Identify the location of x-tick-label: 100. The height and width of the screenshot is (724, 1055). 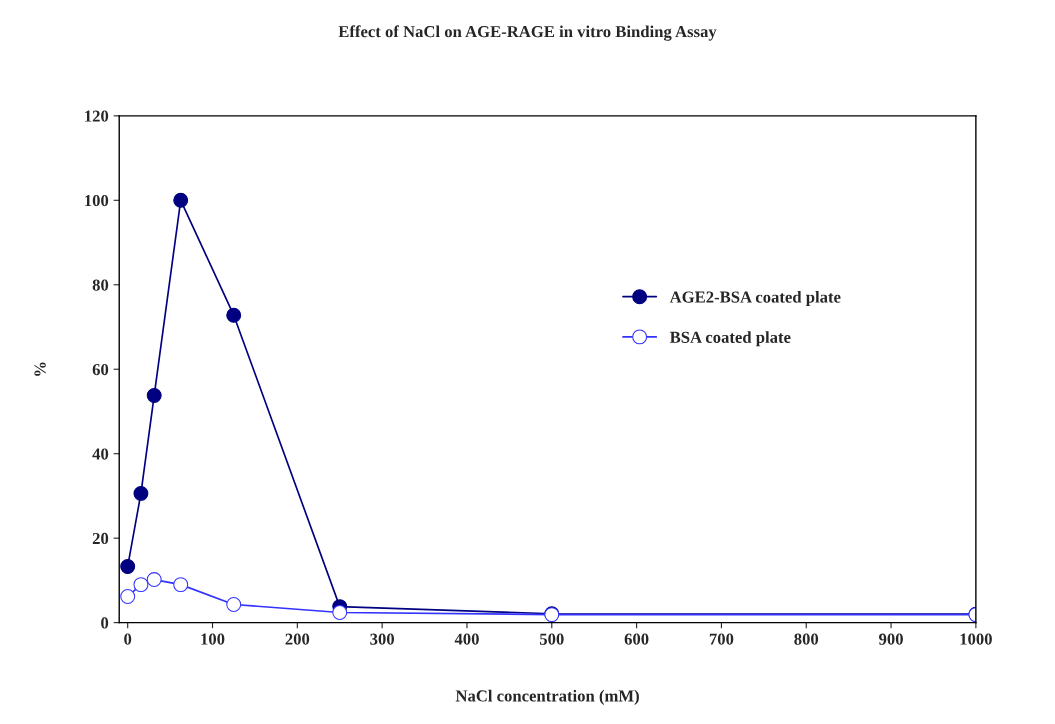
(213, 639).